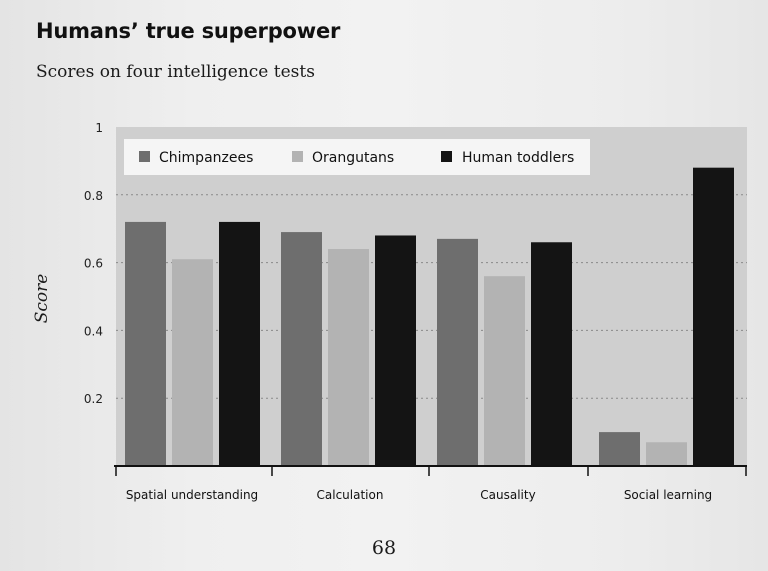 This screenshot has height=571, width=768. What do you see at coordinates (192, 495) in the screenshot?
I see `x-tick-label: Spatial understanding` at bounding box center [192, 495].